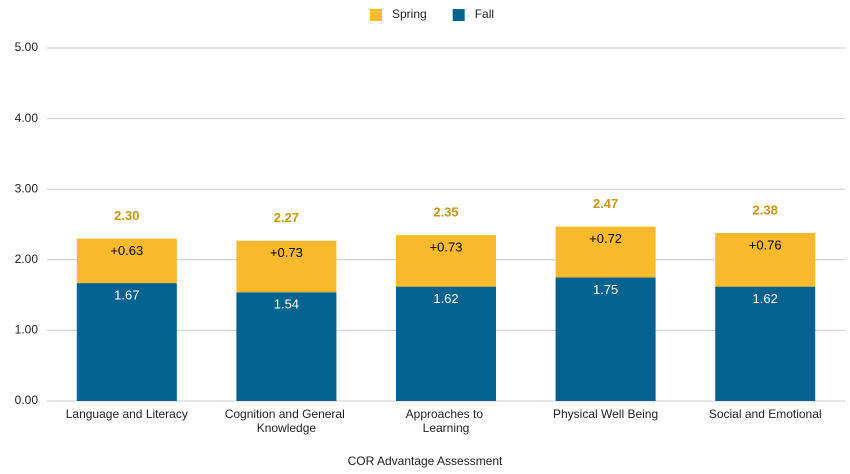 Image resolution: width=850 pixels, height=474 pixels. Describe the element at coordinates (27, 188) in the screenshot. I see `y-tick-label: 3.00` at that location.